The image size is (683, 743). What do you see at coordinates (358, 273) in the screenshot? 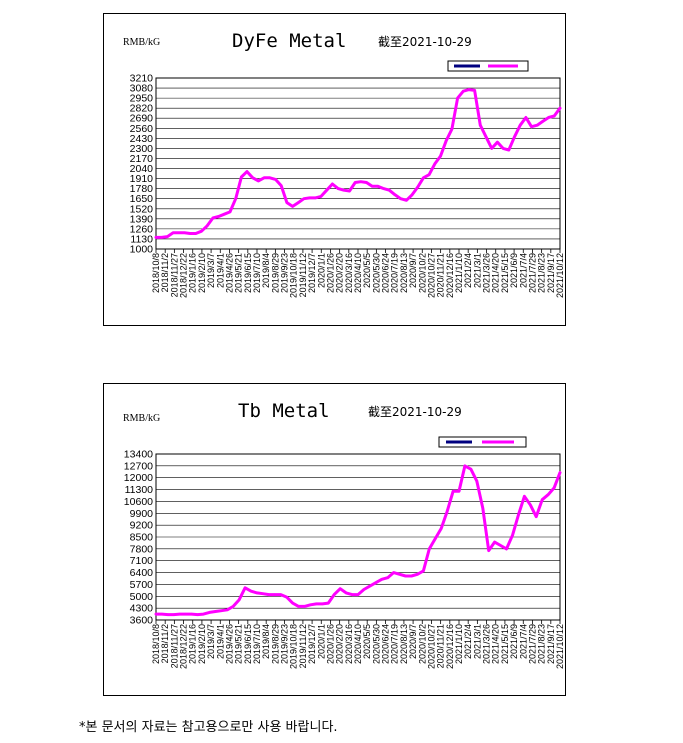
I see `dyfe-x-tick-label: 2020/4/10` at bounding box center [358, 273].